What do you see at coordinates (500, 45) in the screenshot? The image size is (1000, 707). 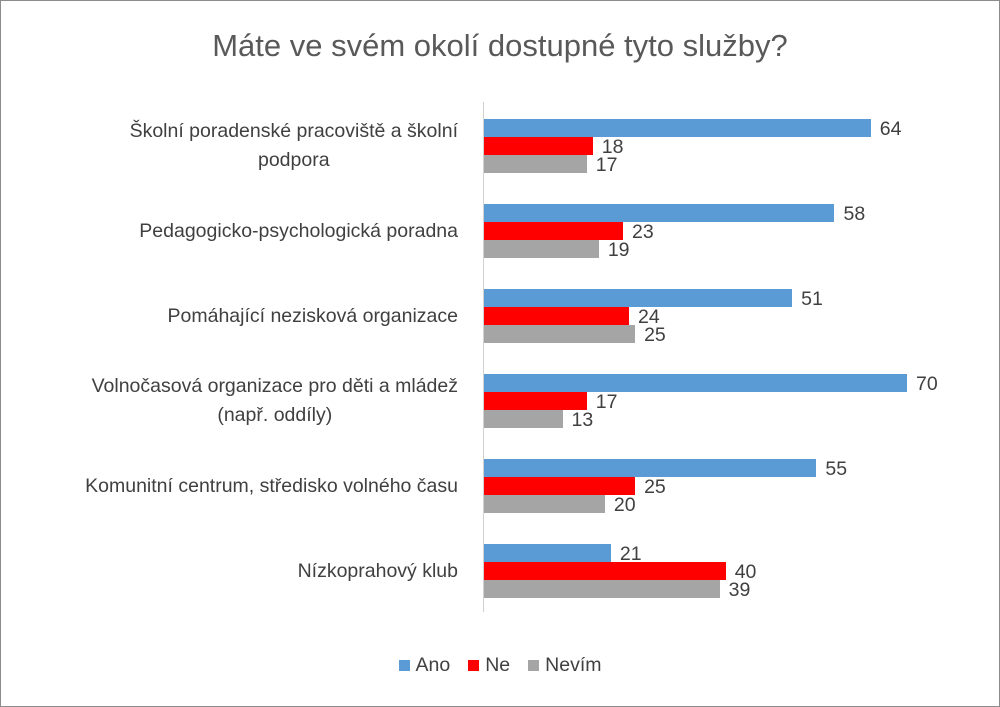 I see `chart-title: Máte ve svém okolí dostupné tyto služby?` at bounding box center [500, 45].